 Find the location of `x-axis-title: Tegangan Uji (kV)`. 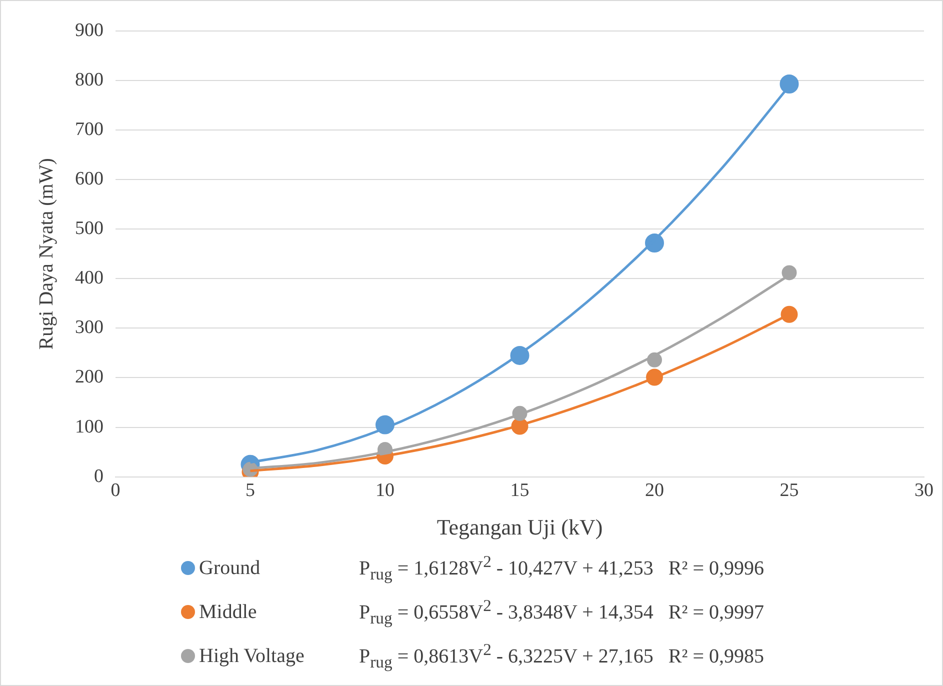

x-axis-title: Tegangan Uji (kV) is located at coordinates (519, 527).